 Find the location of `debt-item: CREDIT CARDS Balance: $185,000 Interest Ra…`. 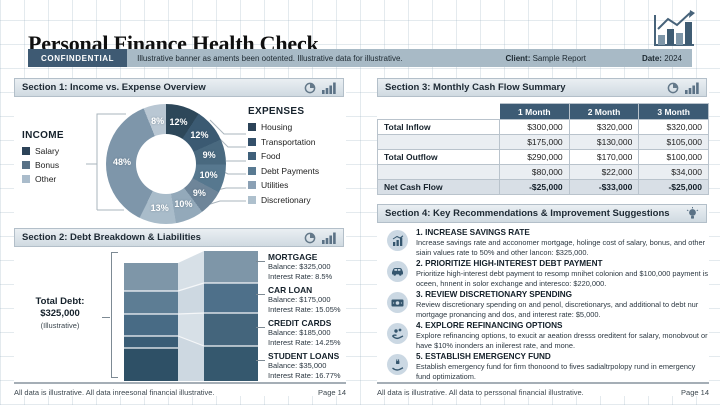

debt-item: CREDIT CARDS Balance: $185,000 Interest Ra… is located at coordinates (301, 333).